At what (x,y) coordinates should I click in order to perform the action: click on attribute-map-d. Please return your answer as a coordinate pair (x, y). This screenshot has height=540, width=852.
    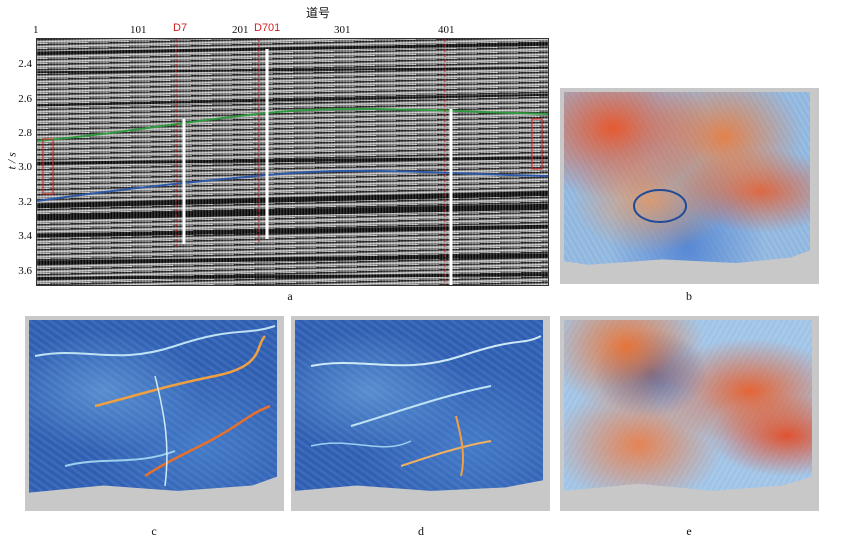
    Looking at the image, I should click on (420, 413).